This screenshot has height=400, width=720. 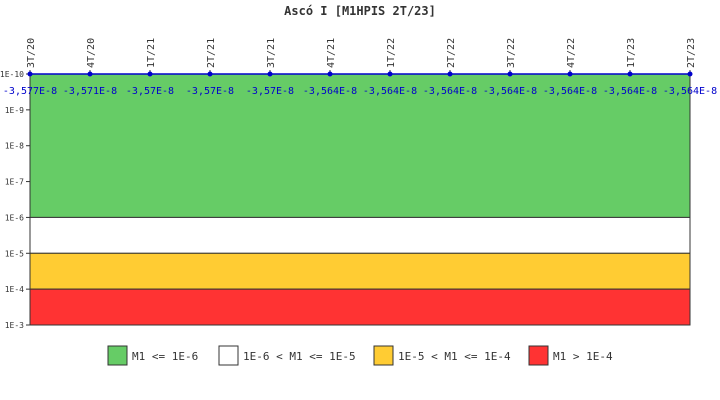 What do you see at coordinates (691, 53) in the screenshot?
I see `x-tick-label: 2T/23` at bounding box center [691, 53].